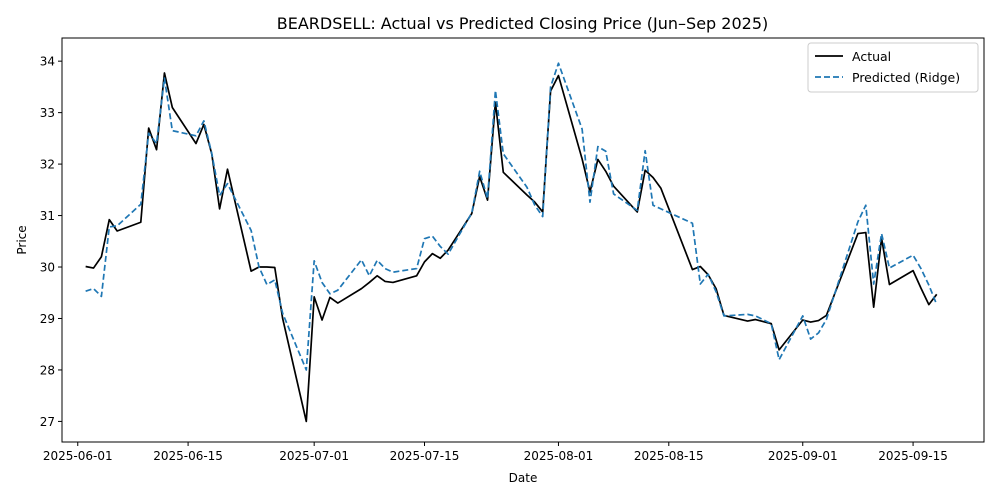 This screenshot has height=500, width=1000. What do you see at coordinates (78, 456) in the screenshot?
I see `x-tick-label: 2025-06-01` at bounding box center [78, 456].